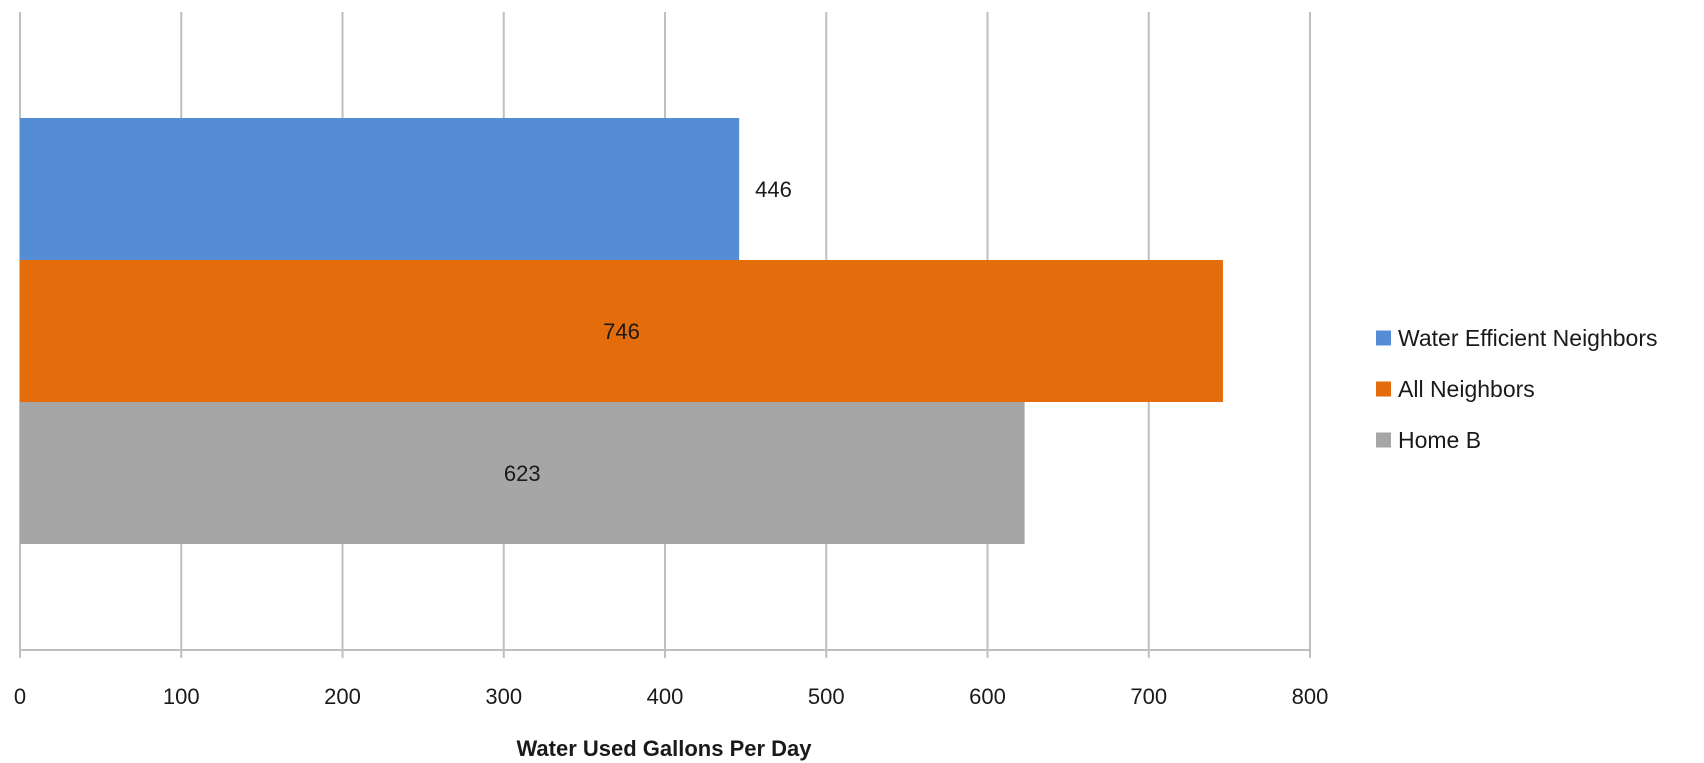 Image resolution: width=1704 pixels, height=763 pixels. Describe the element at coordinates (503, 696) in the screenshot. I see `x-tick-label: 300` at that location.